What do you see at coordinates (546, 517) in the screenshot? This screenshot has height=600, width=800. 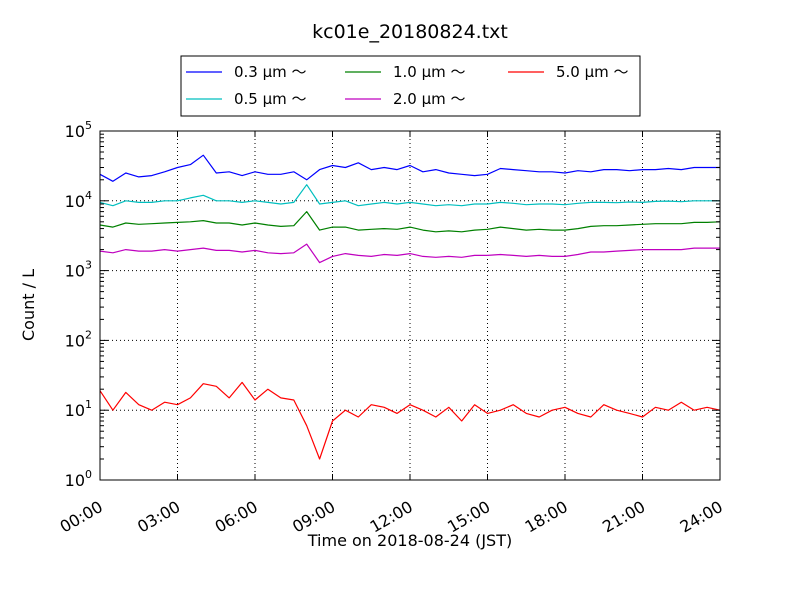 I see `x-tick-label: 18:00` at bounding box center [546, 517].